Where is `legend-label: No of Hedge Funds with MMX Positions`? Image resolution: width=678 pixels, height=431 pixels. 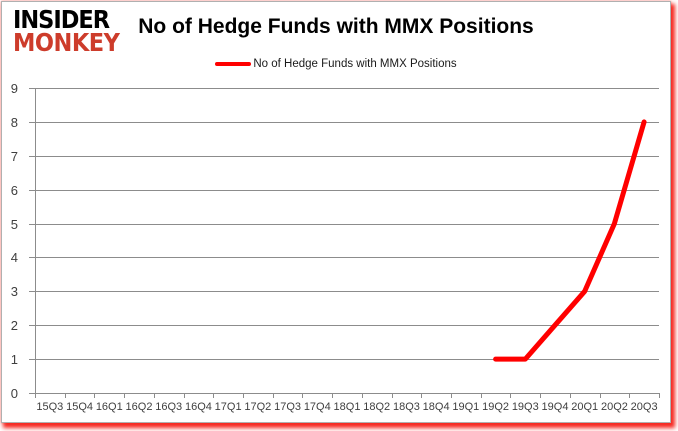
legend-label: No of Hedge Funds with MMX Positions is located at coordinates (355, 64).